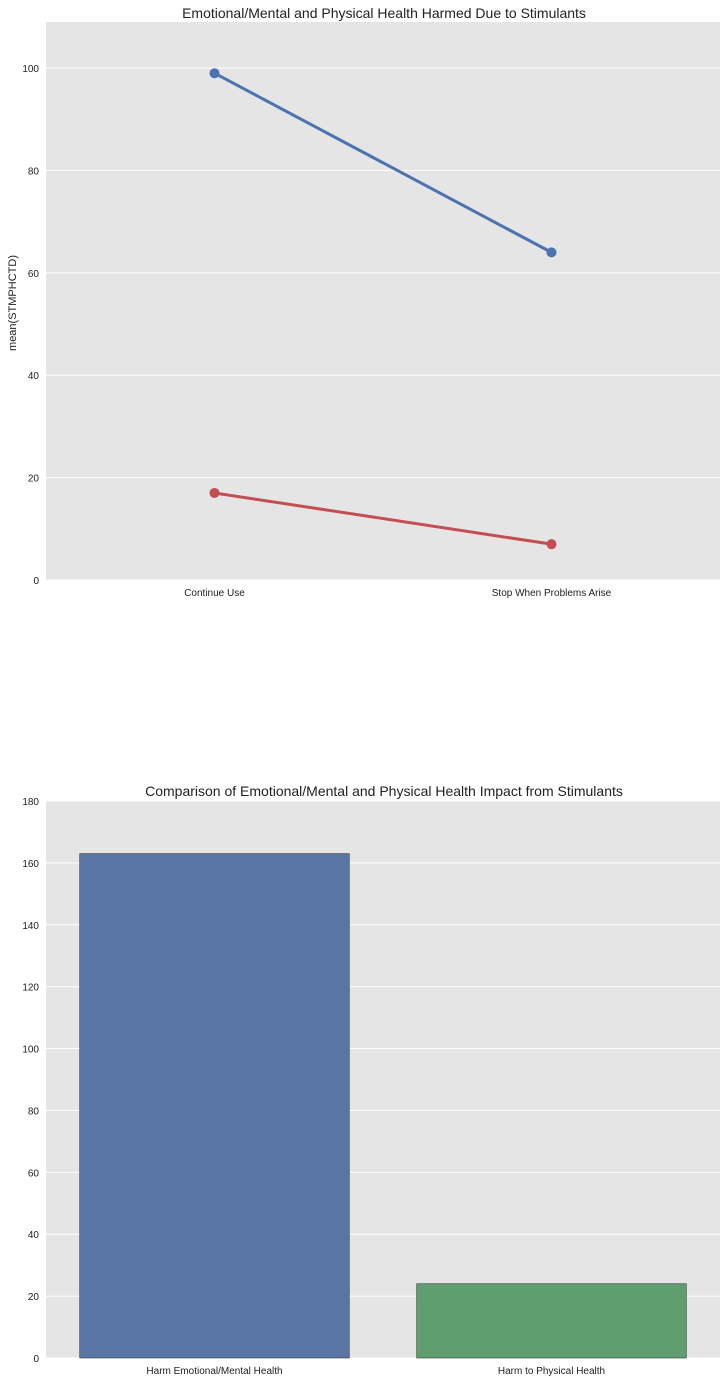  What do you see at coordinates (30, 325) in the screenshot?
I see `y-axis: 0 20 40 60 80 100` at bounding box center [30, 325].